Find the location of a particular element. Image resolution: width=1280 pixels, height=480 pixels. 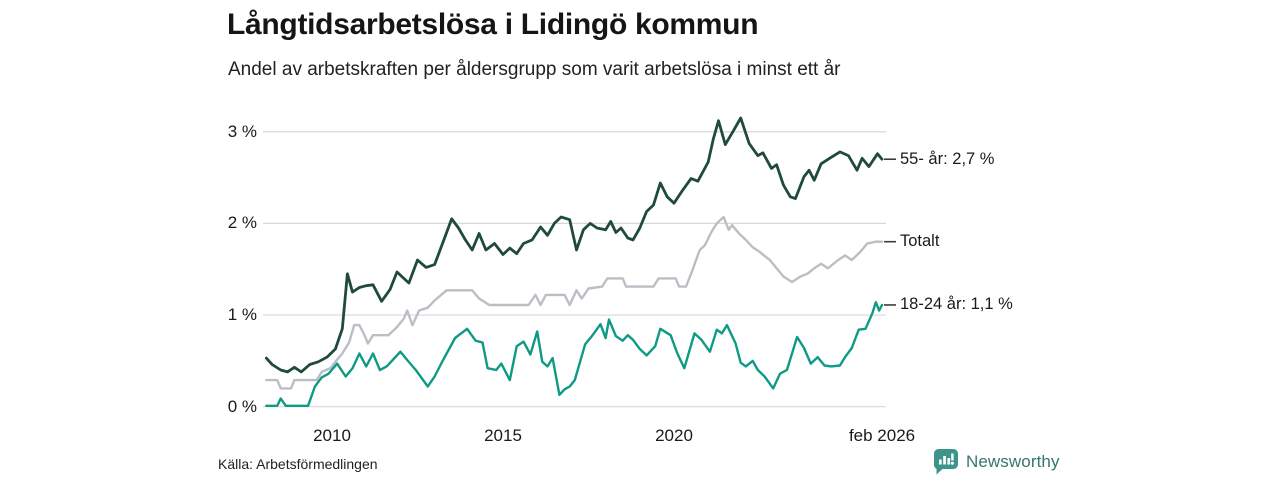

series-line-18-24-ar is located at coordinates (574, 354).